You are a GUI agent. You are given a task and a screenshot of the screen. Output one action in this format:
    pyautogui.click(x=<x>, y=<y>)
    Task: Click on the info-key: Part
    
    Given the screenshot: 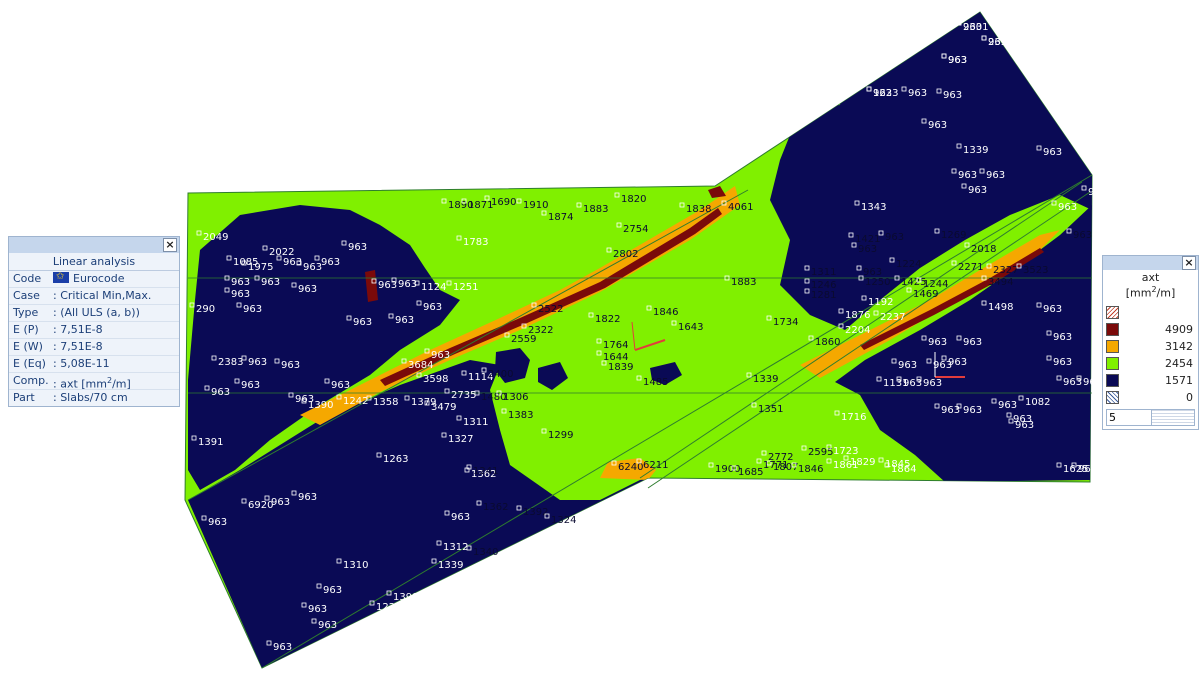 What is the action you would take?
    pyautogui.click(x=24, y=397)
    